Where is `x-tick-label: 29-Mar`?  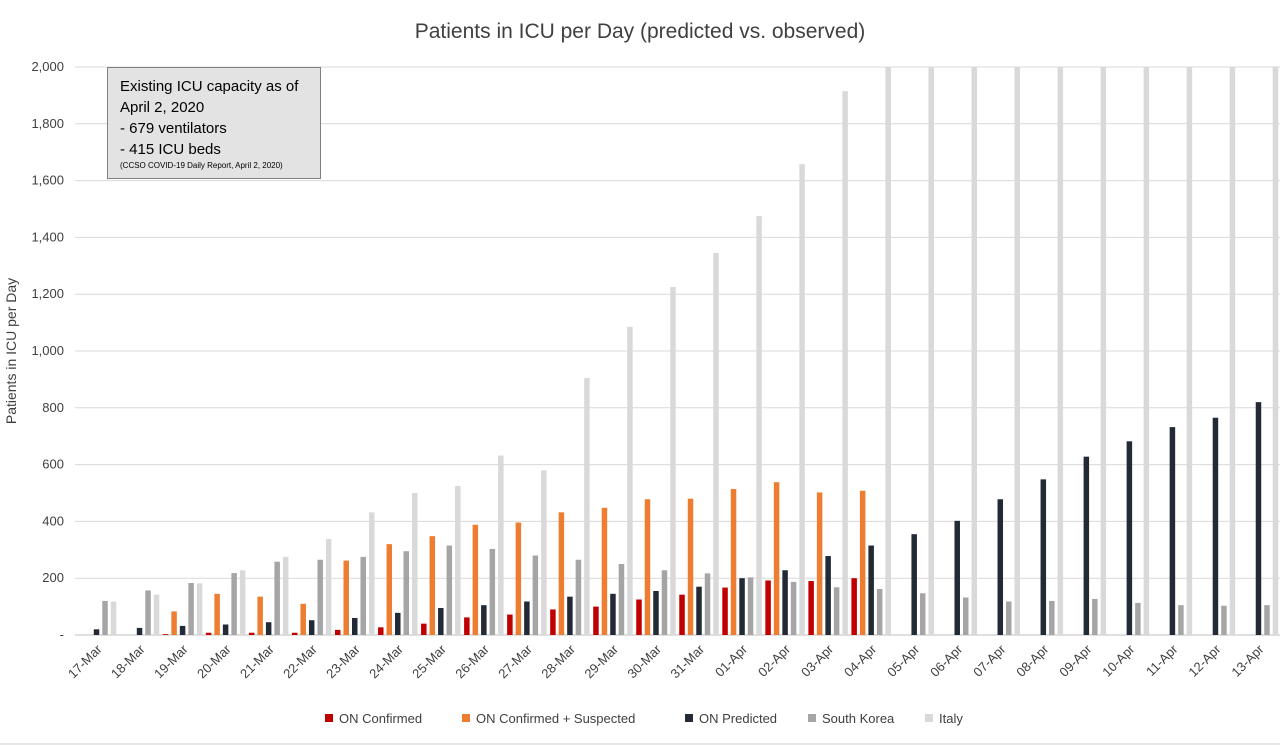 x-tick-label: 29-Mar is located at coordinates (601, 661).